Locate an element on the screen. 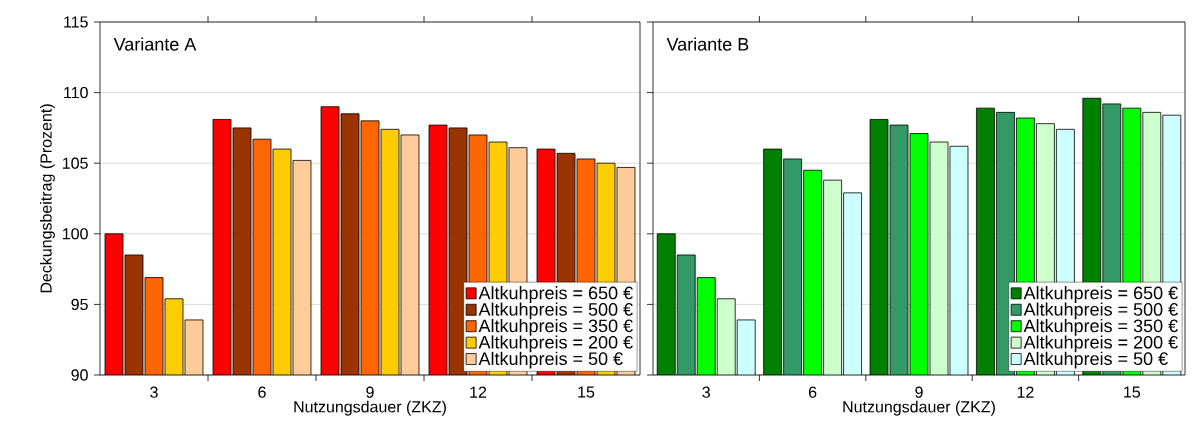 The image size is (1193, 432). text: Variante A is located at coordinates (155, 44).